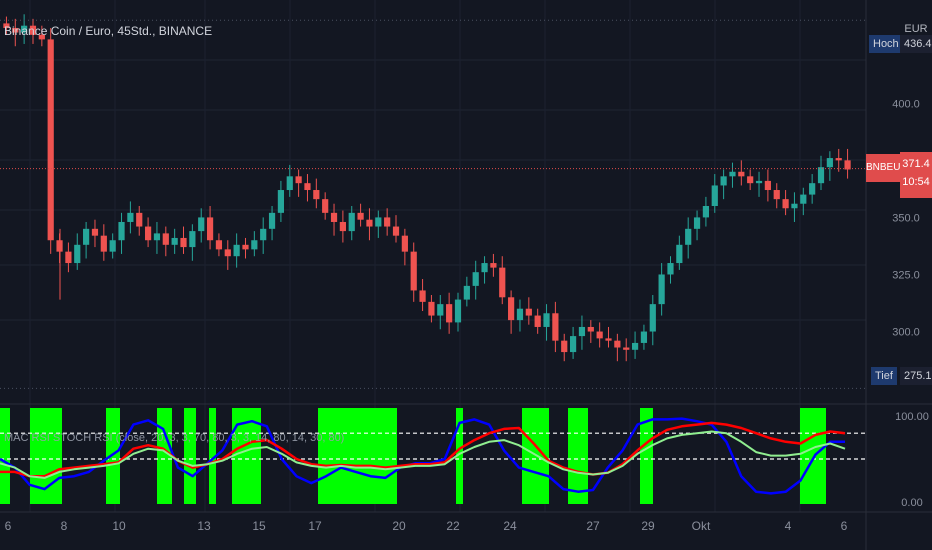 The image size is (932, 550). I want to click on time-tick-label: 20, so click(399, 526).